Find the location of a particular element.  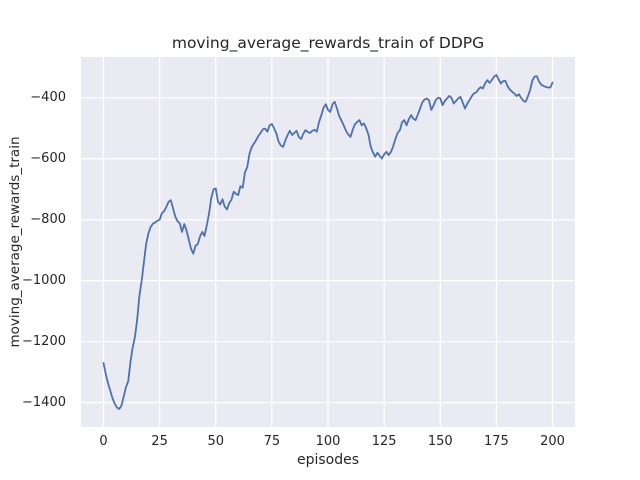

x-tick-label: 200 is located at coordinates (552, 441).